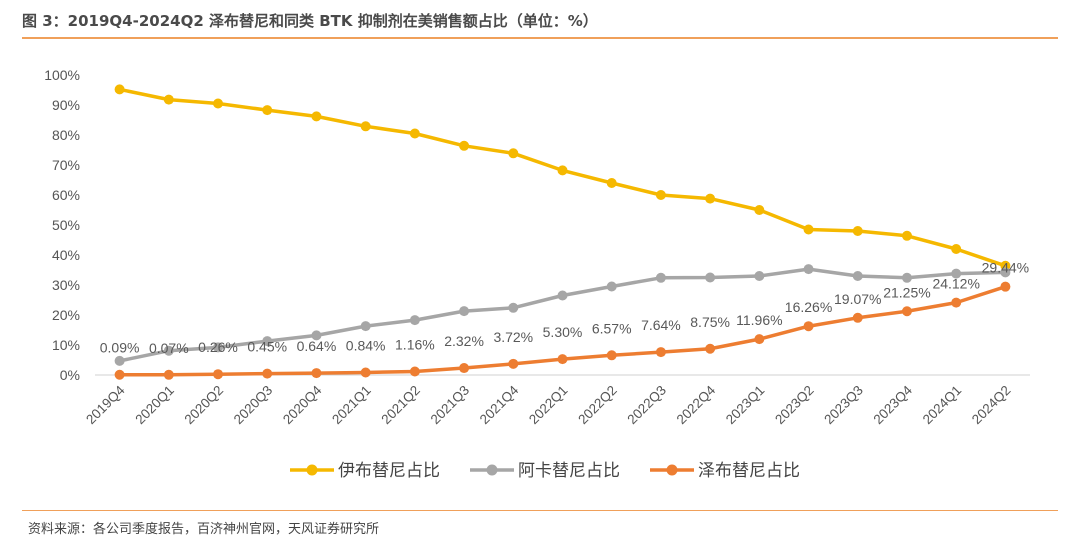 The width and height of the screenshot is (1080, 556). What do you see at coordinates (62, 75) in the screenshot?
I see `y-tick-label: 100%` at bounding box center [62, 75].